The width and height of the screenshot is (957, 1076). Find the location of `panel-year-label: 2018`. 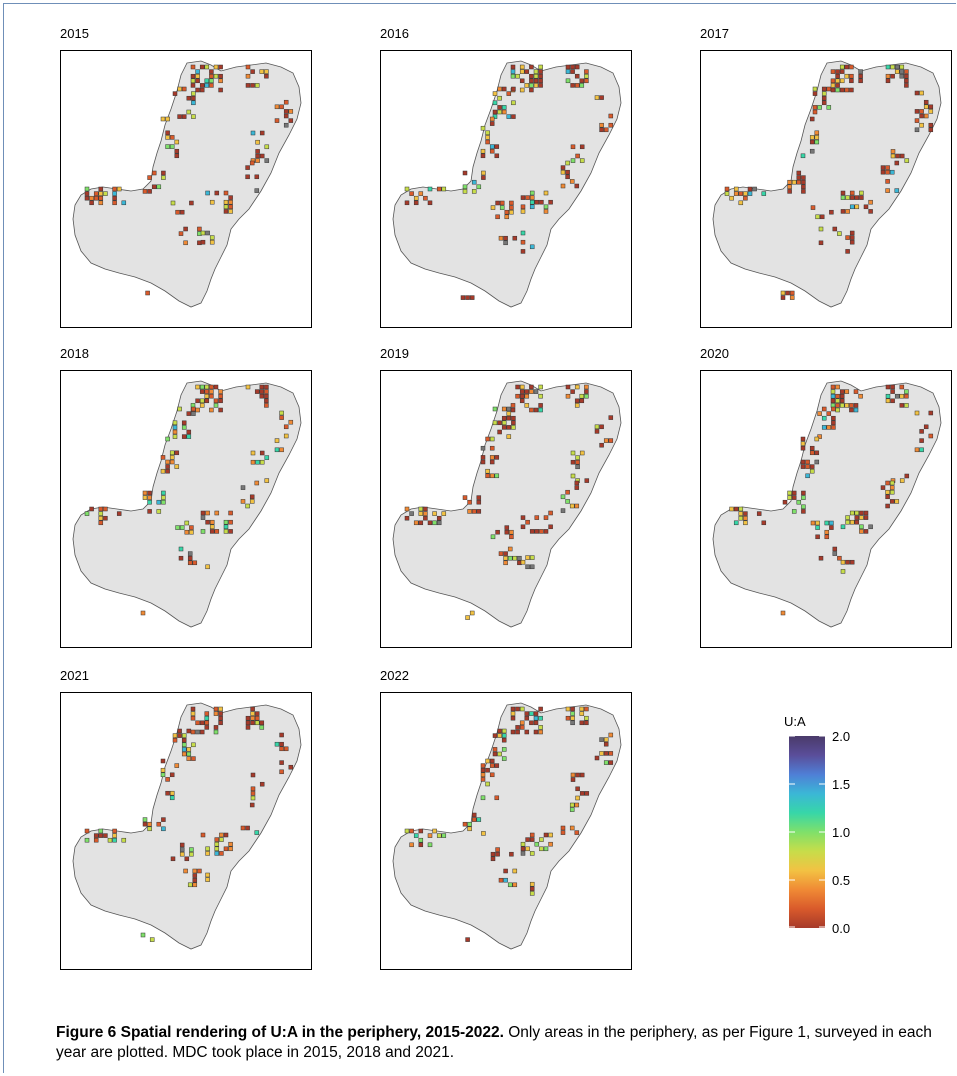

panel-year-label: 2018 is located at coordinates (74, 353).